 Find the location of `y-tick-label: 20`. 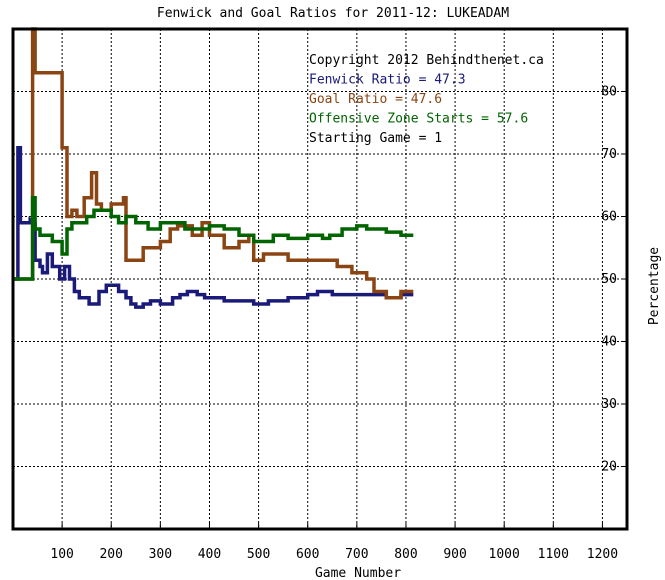

y-tick-label: 20 is located at coordinates (609, 467).